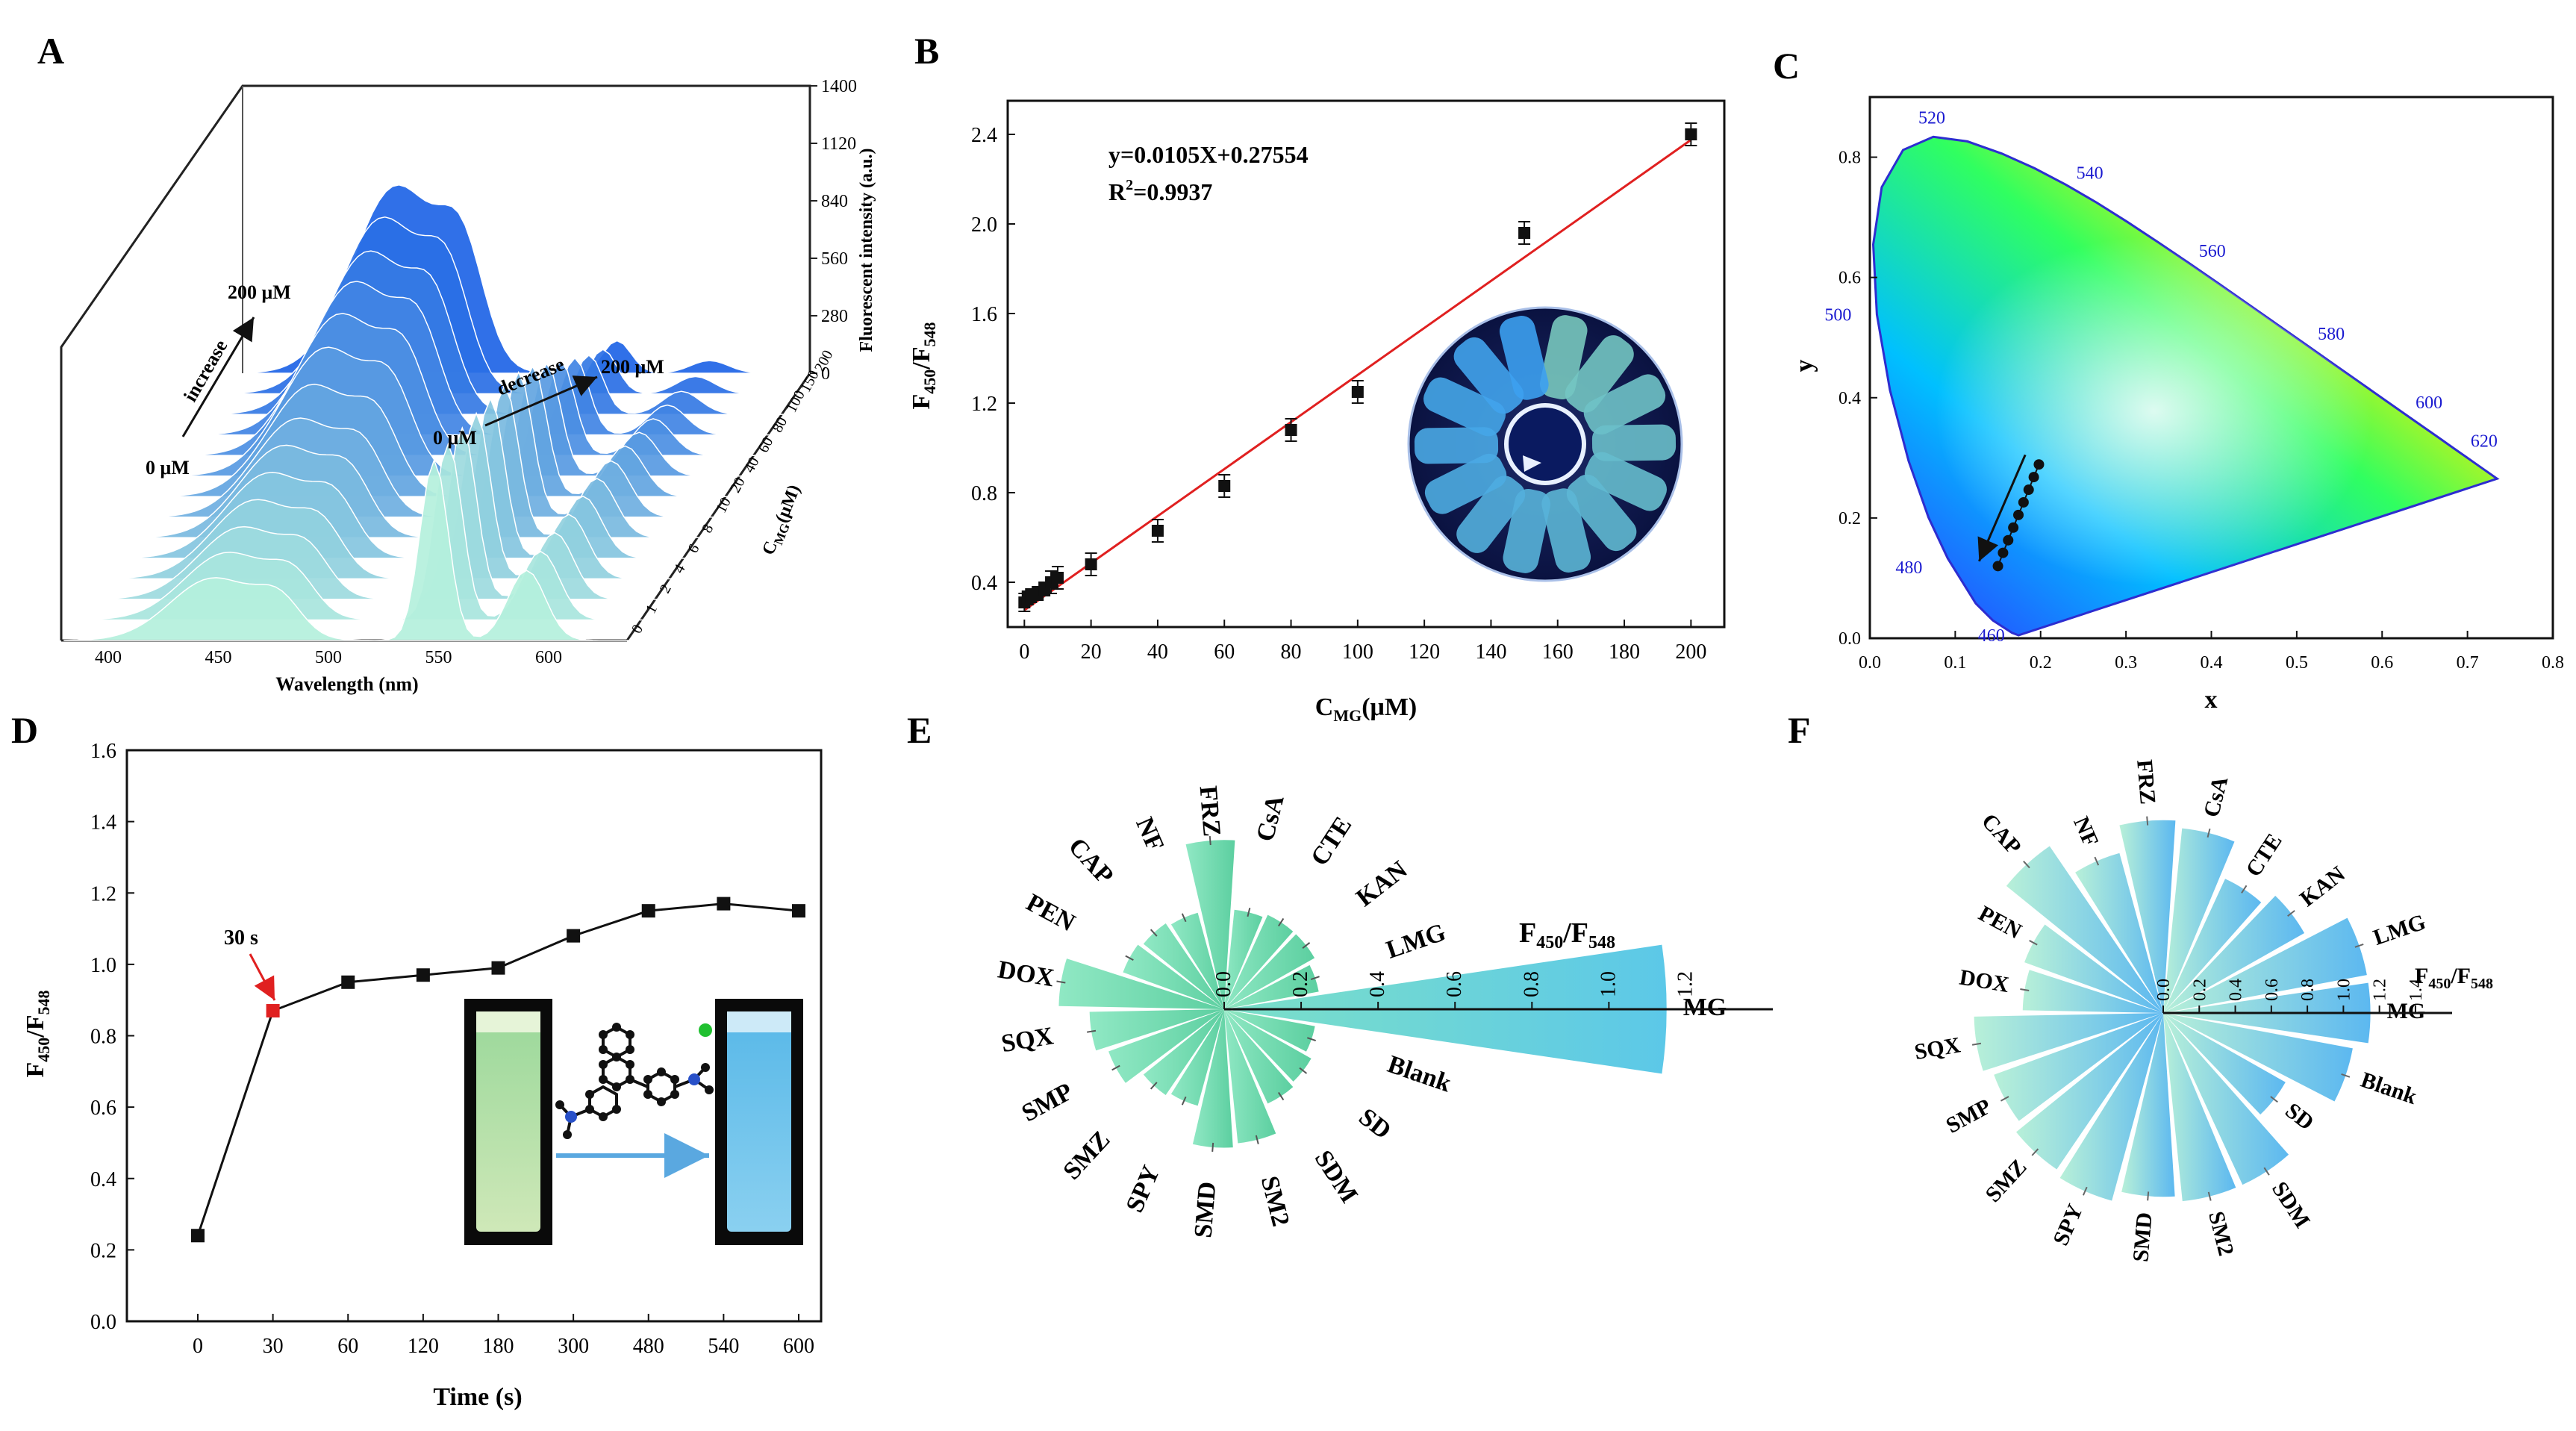  What do you see at coordinates (346, 684) in the screenshot?
I see `panel-a-x-label: Wavelength (nm)` at bounding box center [346, 684].